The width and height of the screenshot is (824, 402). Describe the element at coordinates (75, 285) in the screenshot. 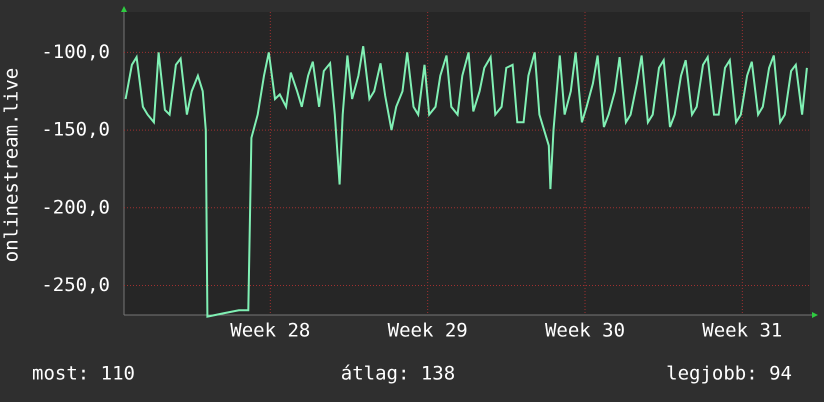

I see `y-tick-label: -250,0` at that location.